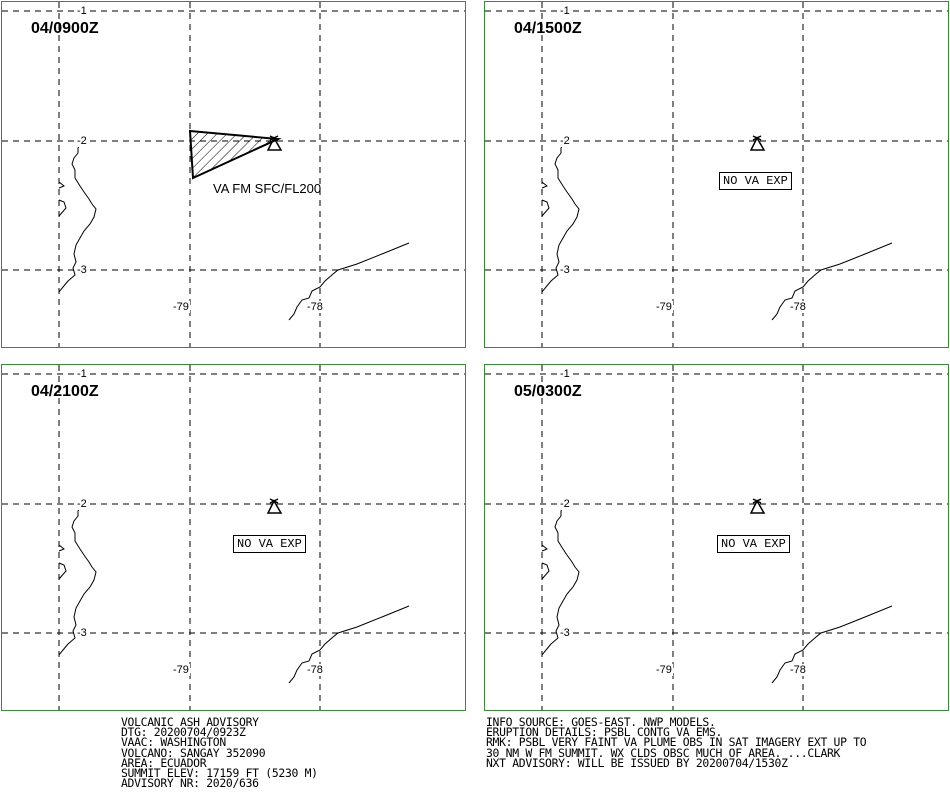 The image size is (950, 812). What do you see at coordinates (183, 732) in the screenshot?
I see `advisory-line: DTG: 20200704/0923Z` at bounding box center [183, 732].